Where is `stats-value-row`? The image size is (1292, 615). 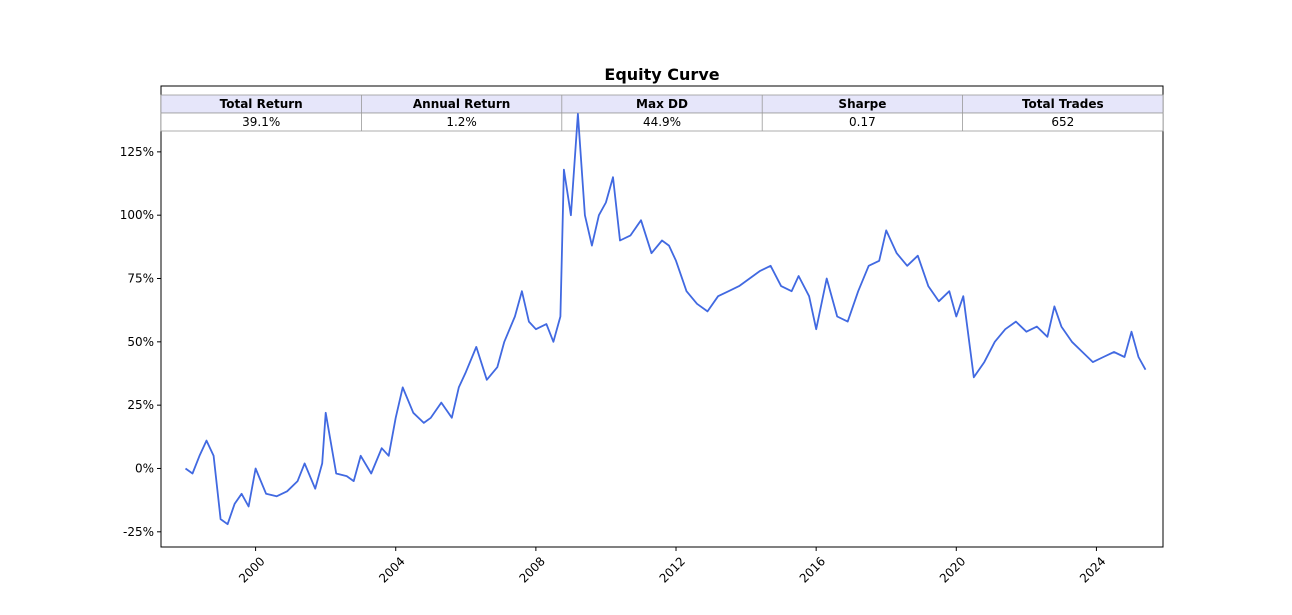 stats-value-row is located at coordinates (662, 122).